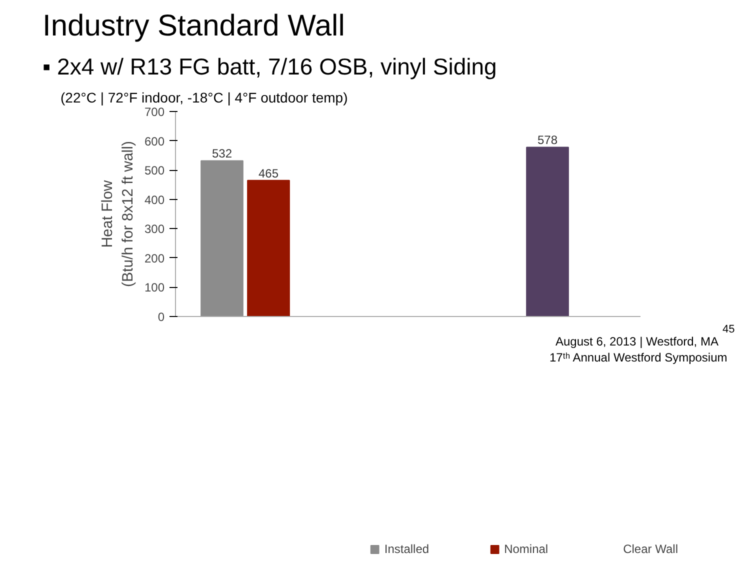  I want to click on y-tick-label: 400, so click(154, 199).